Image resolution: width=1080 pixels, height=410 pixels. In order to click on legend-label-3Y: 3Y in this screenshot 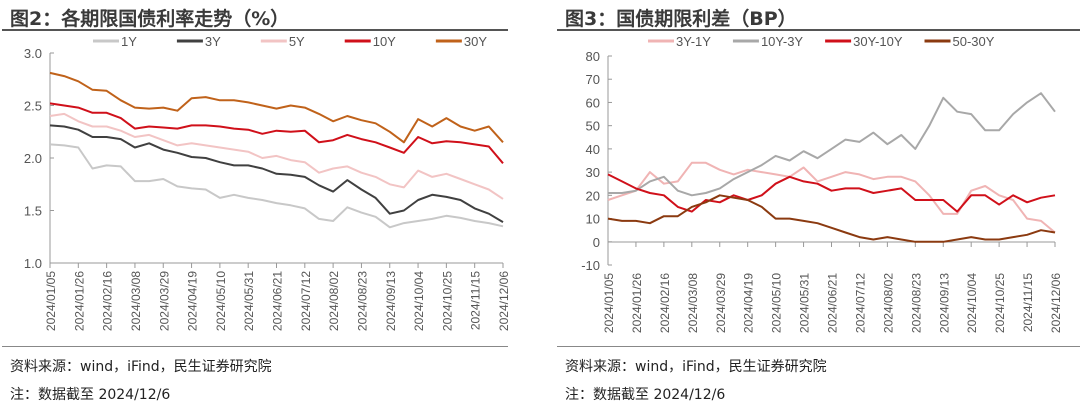, I will do `click(213, 41)`.